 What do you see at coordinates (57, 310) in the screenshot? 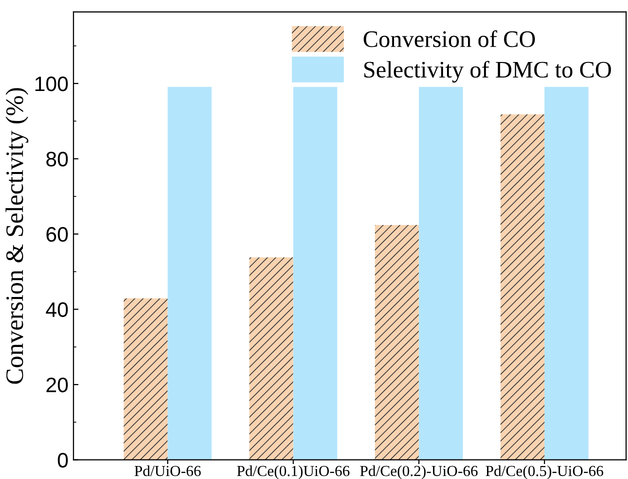
I see `y-tick-label: 40` at bounding box center [57, 310].